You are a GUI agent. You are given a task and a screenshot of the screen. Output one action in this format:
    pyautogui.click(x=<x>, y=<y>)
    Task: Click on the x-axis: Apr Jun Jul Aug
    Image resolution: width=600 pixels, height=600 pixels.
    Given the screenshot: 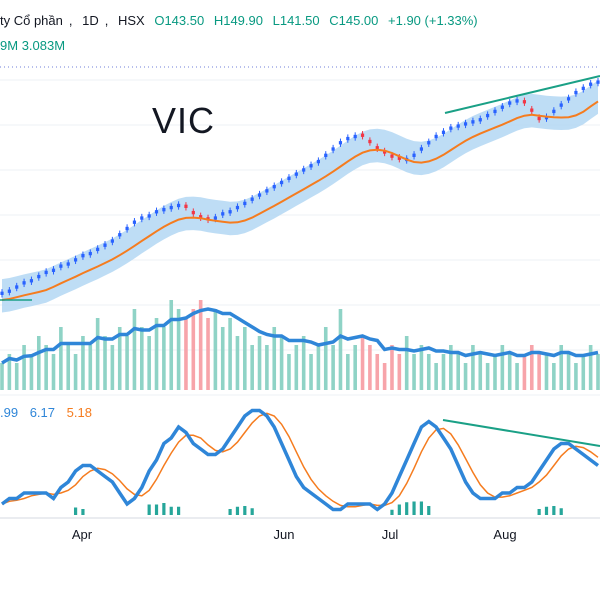 What is the action you would take?
    pyautogui.click(x=300, y=529)
    